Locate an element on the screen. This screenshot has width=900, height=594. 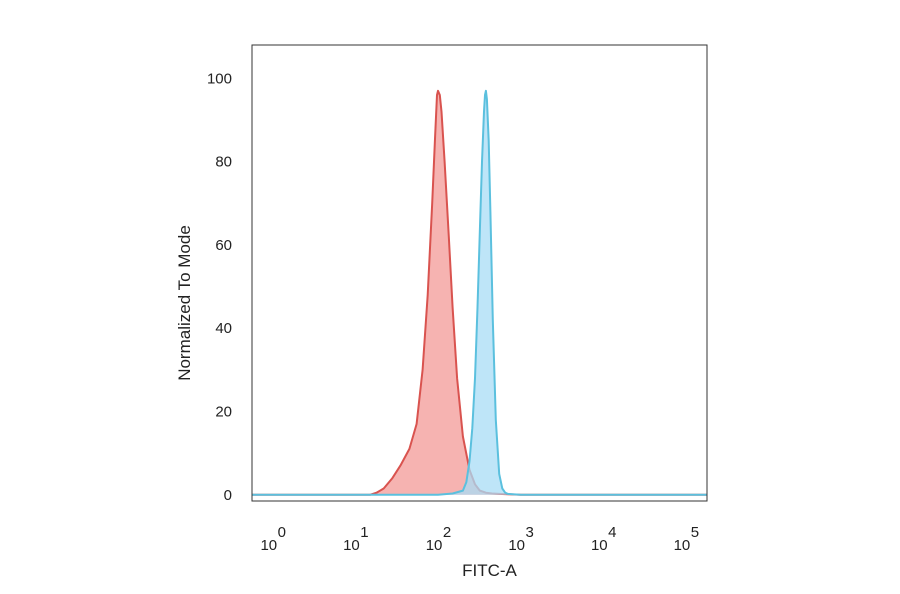
x-tick-exponent: 1 is located at coordinates (364, 532).